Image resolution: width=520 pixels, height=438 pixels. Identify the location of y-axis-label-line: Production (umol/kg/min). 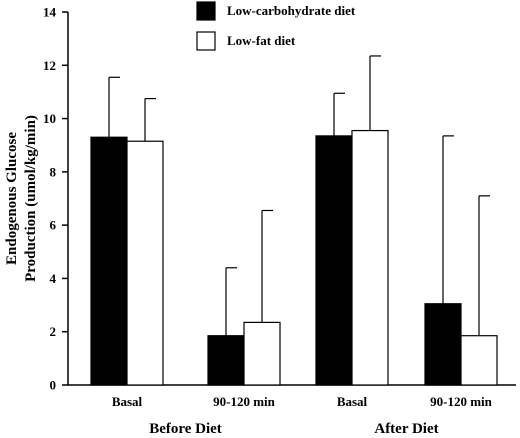
(31, 198).